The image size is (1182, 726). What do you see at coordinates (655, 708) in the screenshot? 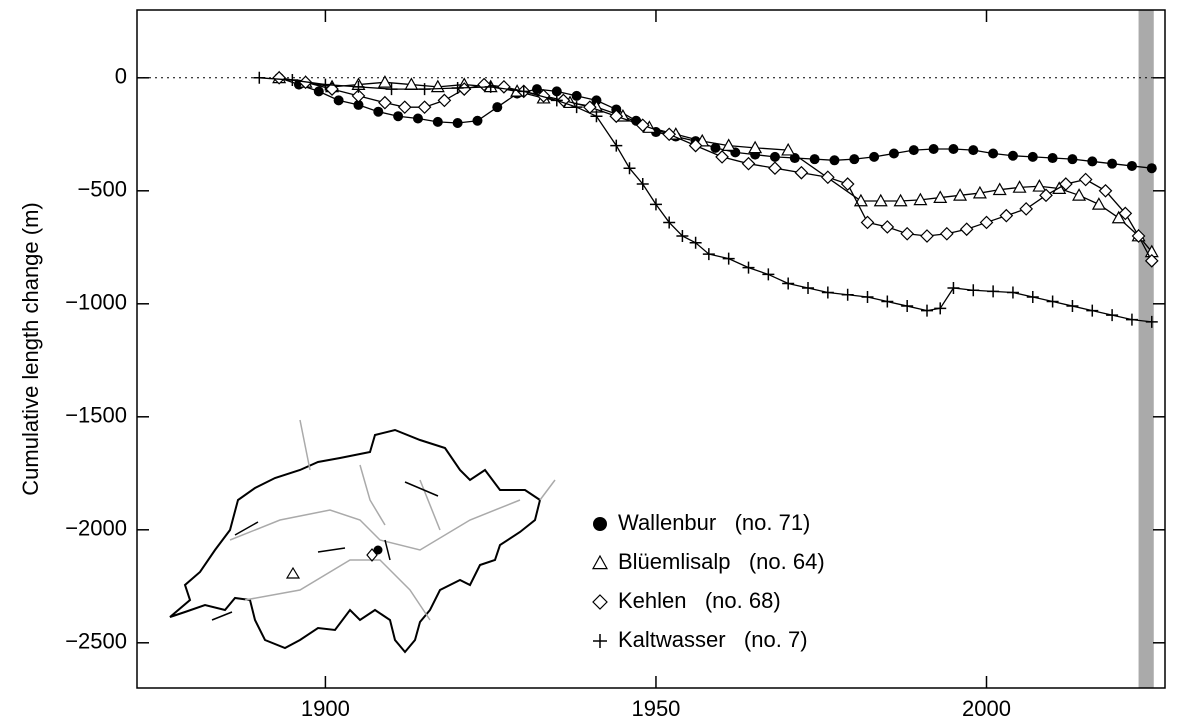
I see `x-tick-label: 1950` at bounding box center [655, 708].